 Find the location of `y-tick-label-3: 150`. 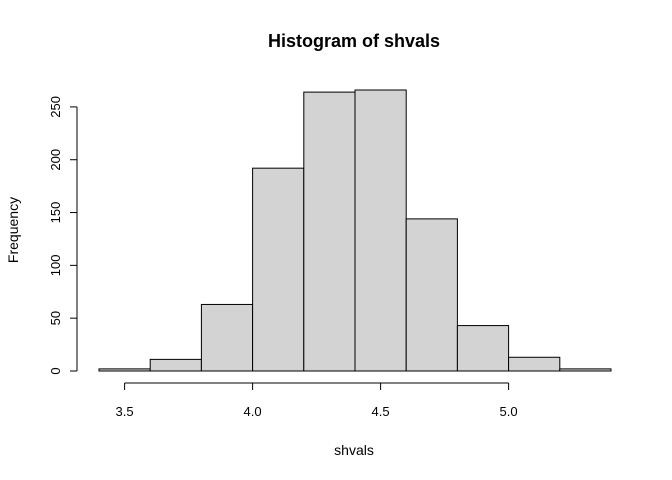

y-tick-label-3: 150 is located at coordinates (55, 213).